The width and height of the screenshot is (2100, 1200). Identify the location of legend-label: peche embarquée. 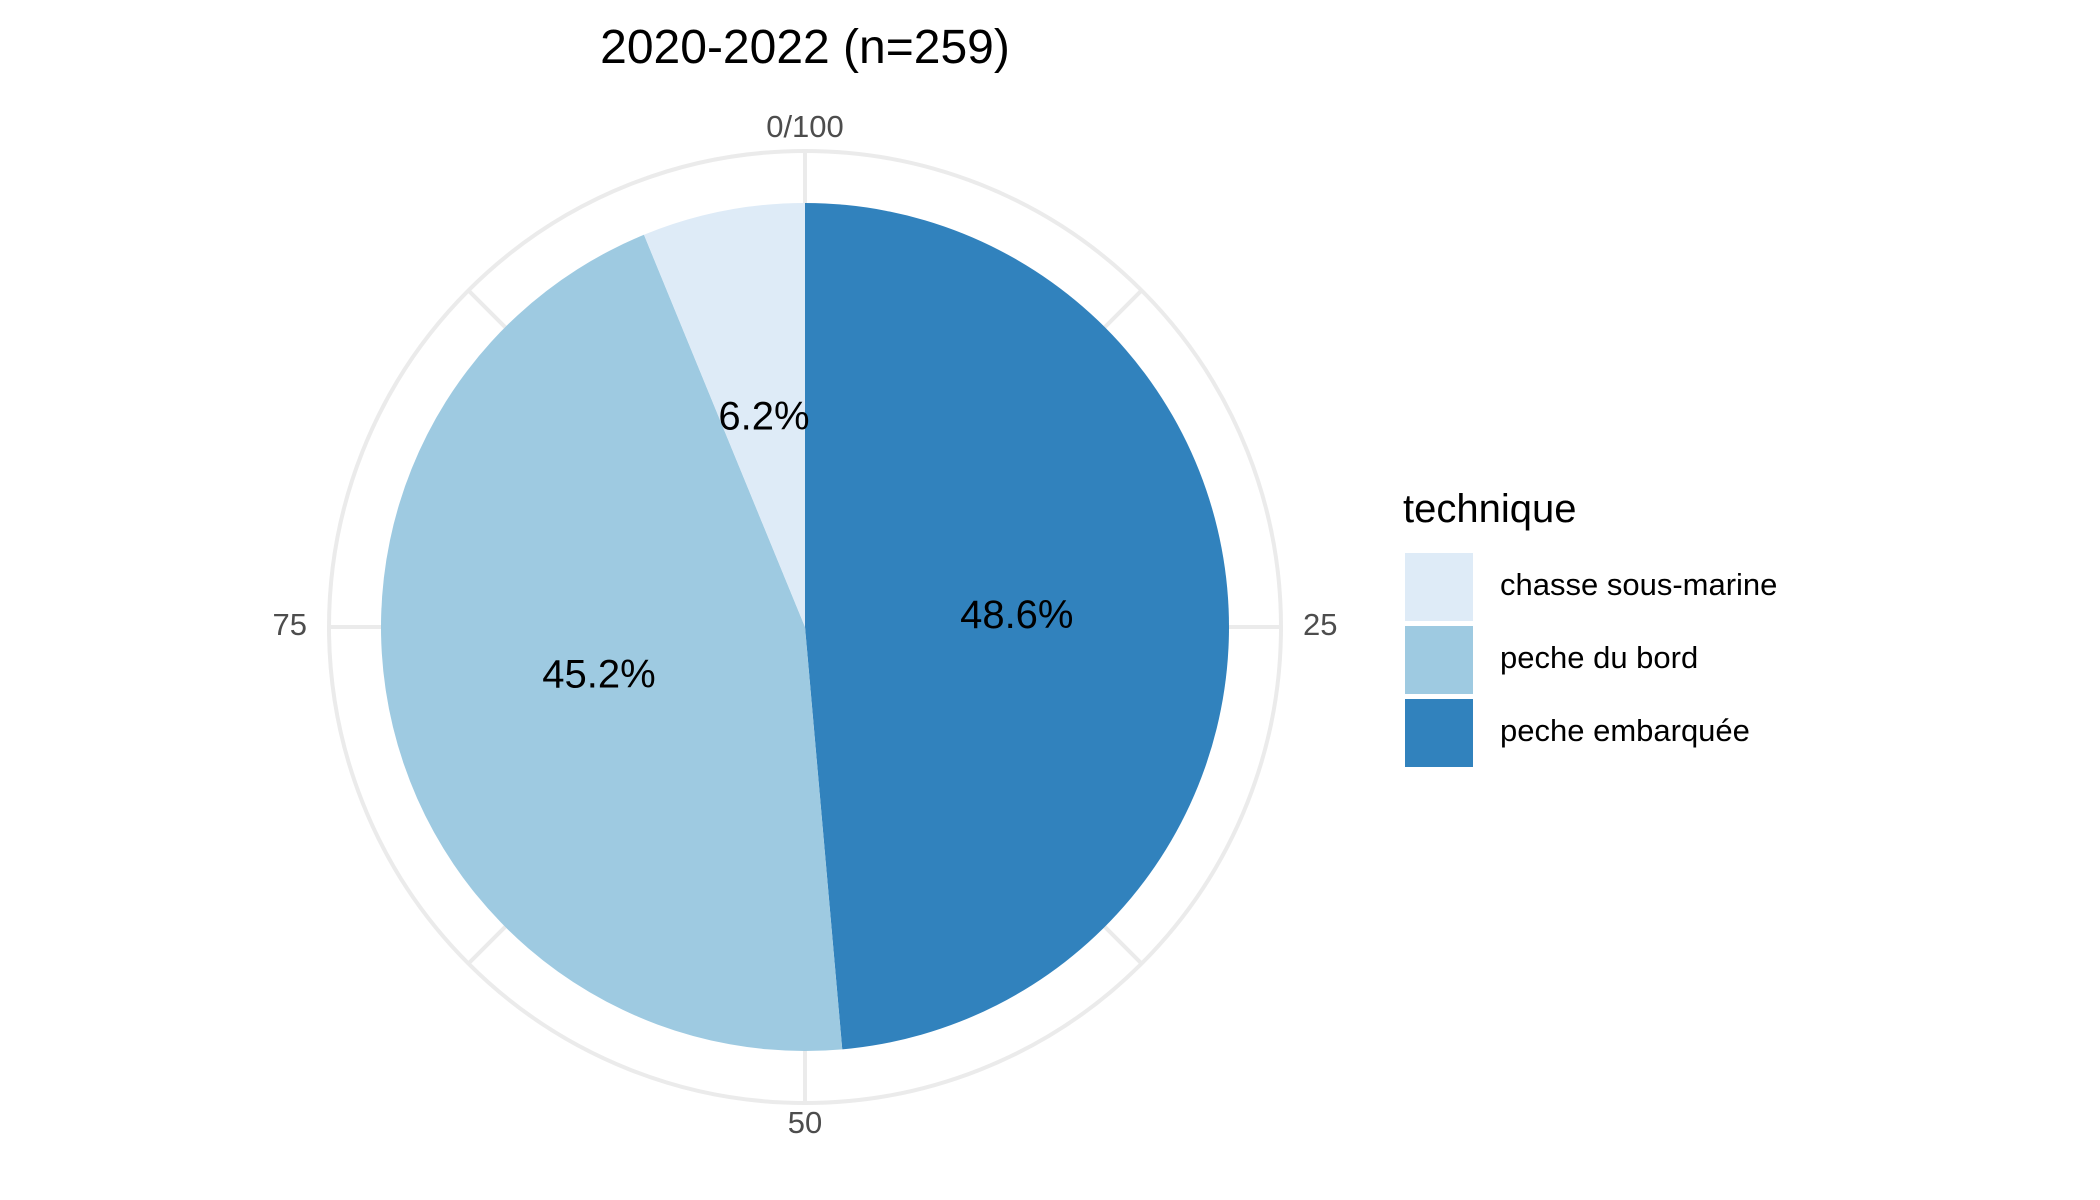
(1625, 730).